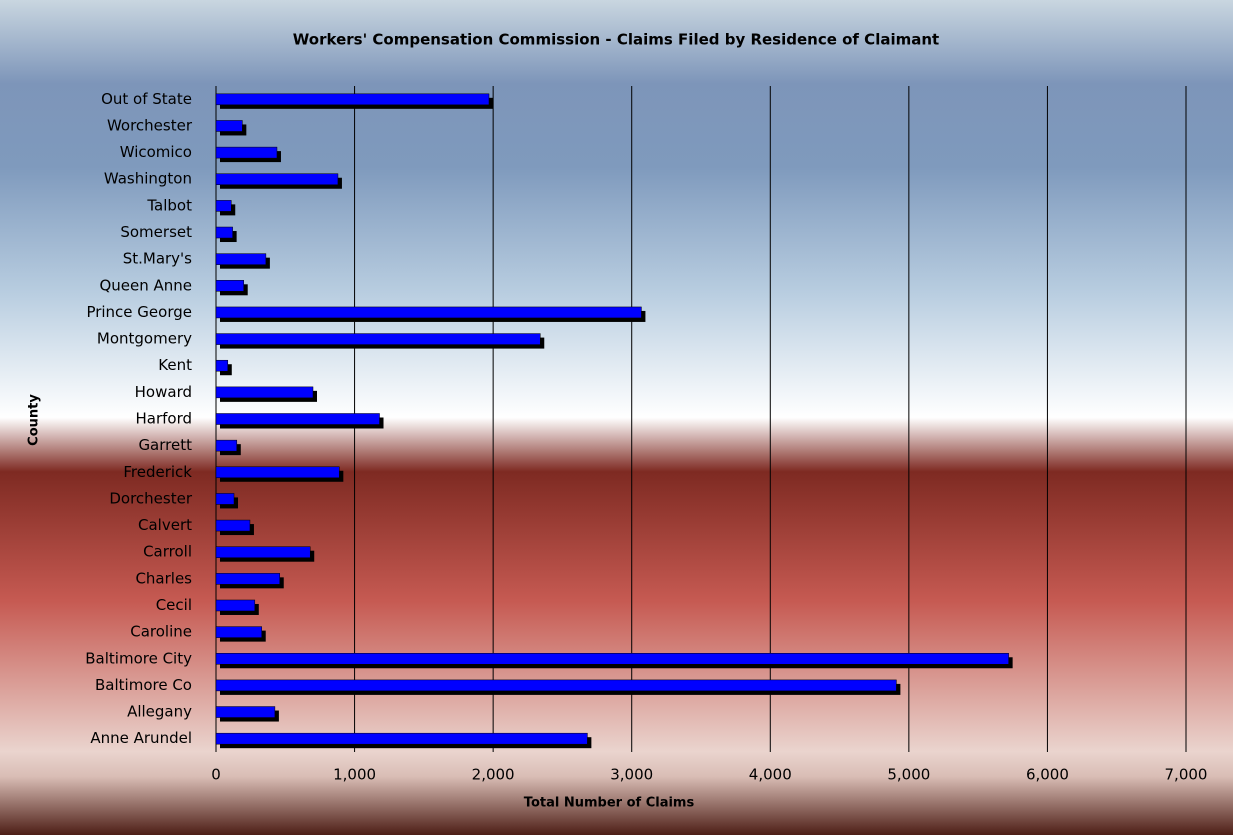  Describe the element at coordinates (174, 605) in the screenshot. I see `y-tick-label: Cecil` at that location.